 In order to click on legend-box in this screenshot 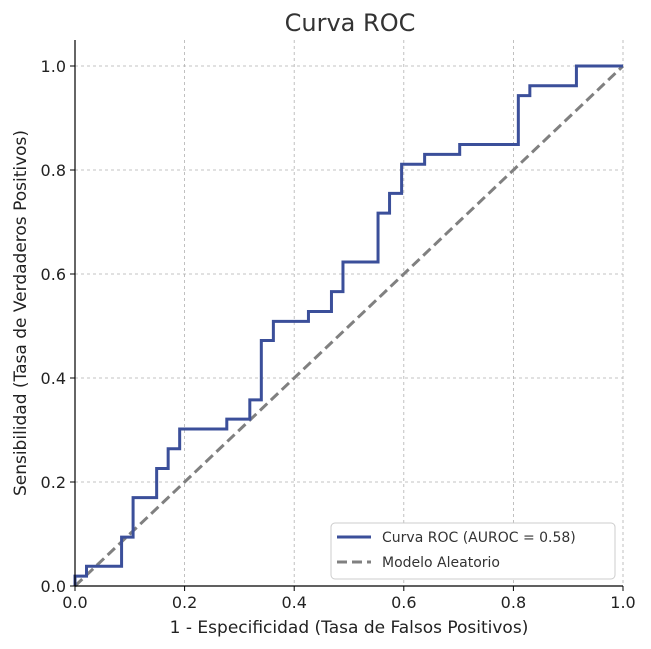, I will do `click(473, 551)`.